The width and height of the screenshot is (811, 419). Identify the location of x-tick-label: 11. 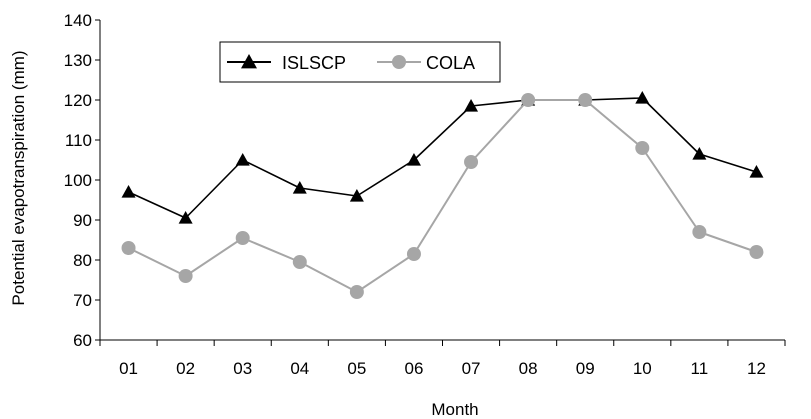
(700, 368).